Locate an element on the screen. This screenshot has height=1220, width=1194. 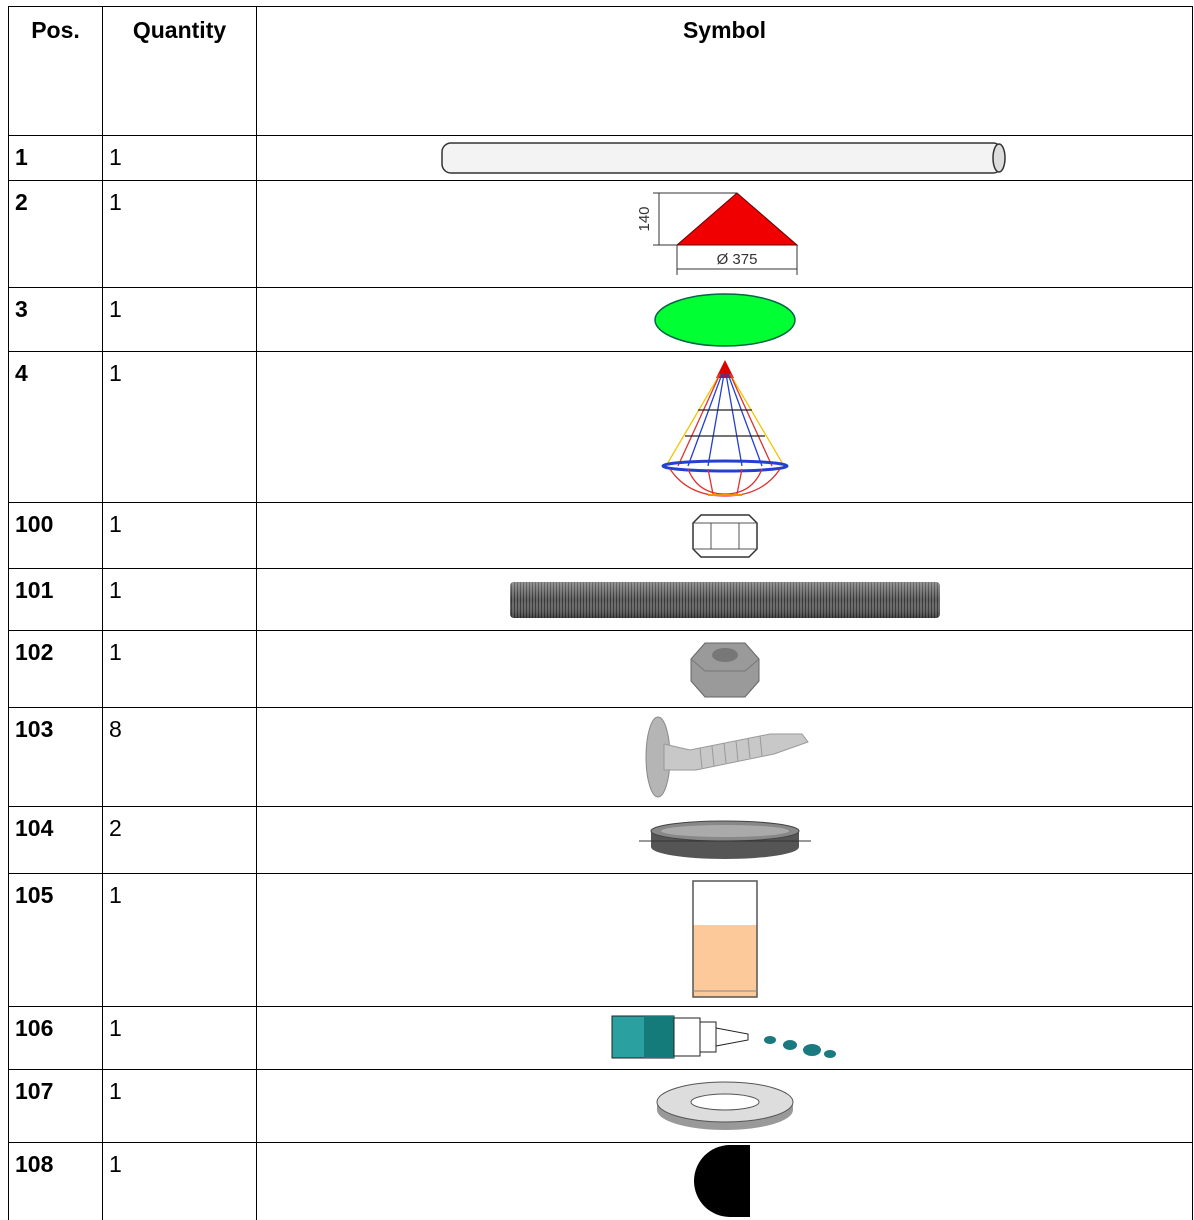
pos: 2 is located at coordinates (55, 234).